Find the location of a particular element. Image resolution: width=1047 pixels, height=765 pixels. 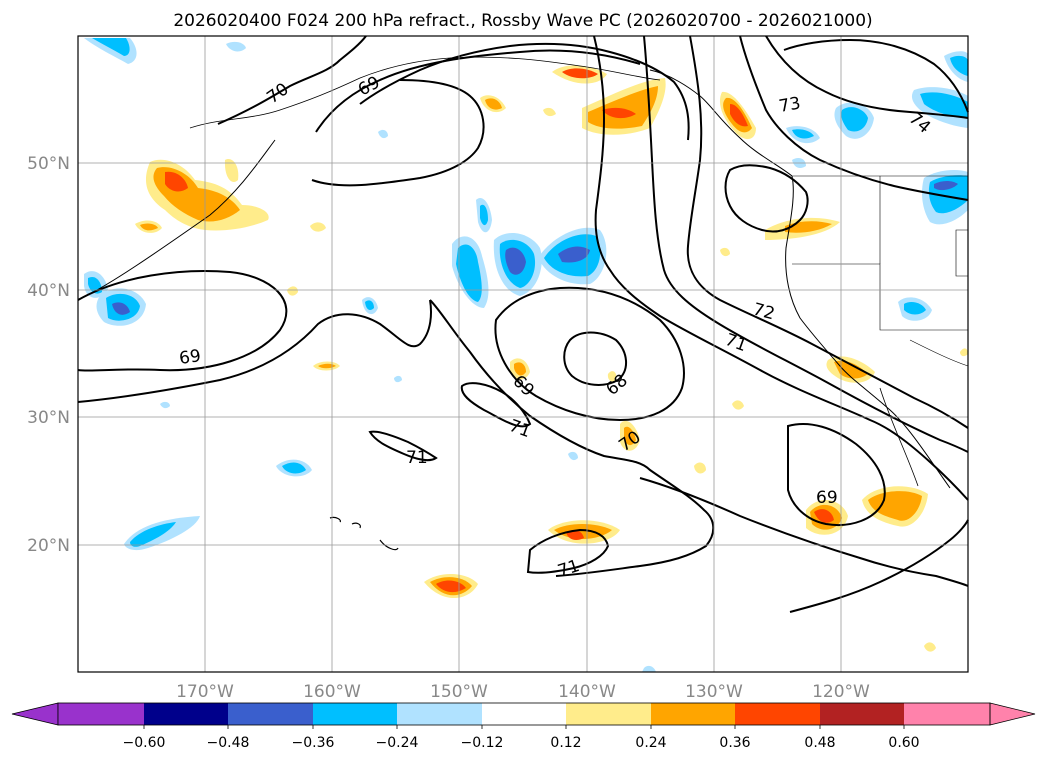

lat-label: 20°N is located at coordinates (48, 546).